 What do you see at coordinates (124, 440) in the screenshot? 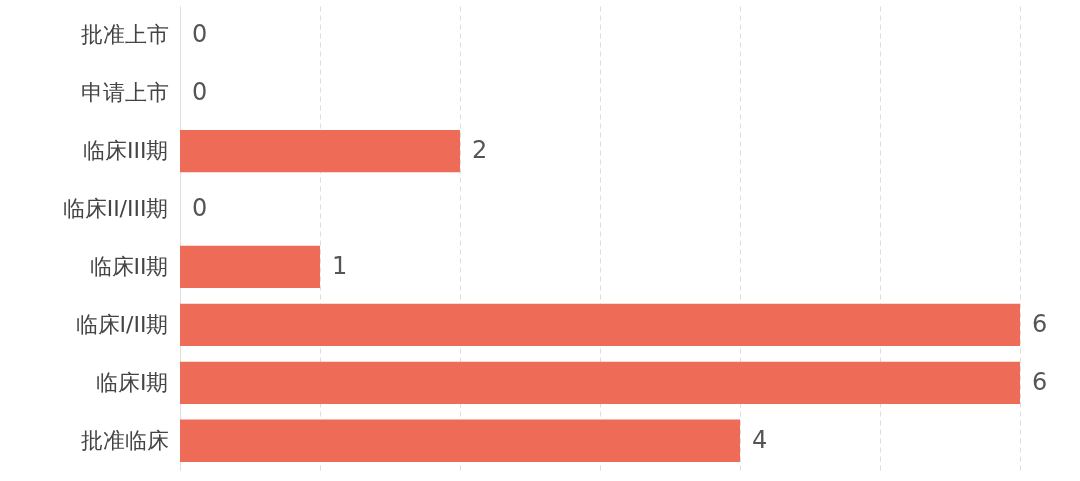
I see `y-tick-label: 批准临床` at bounding box center [124, 440].